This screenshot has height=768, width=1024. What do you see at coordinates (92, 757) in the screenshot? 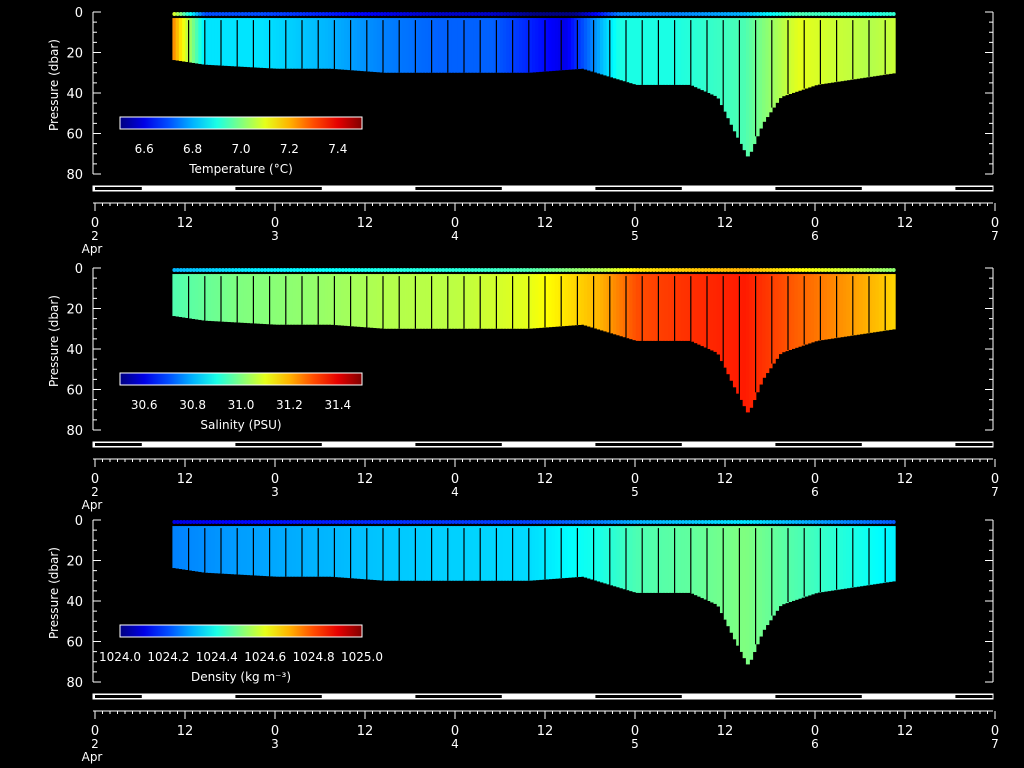
I see `x-month-label: Apr` at bounding box center [92, 757].